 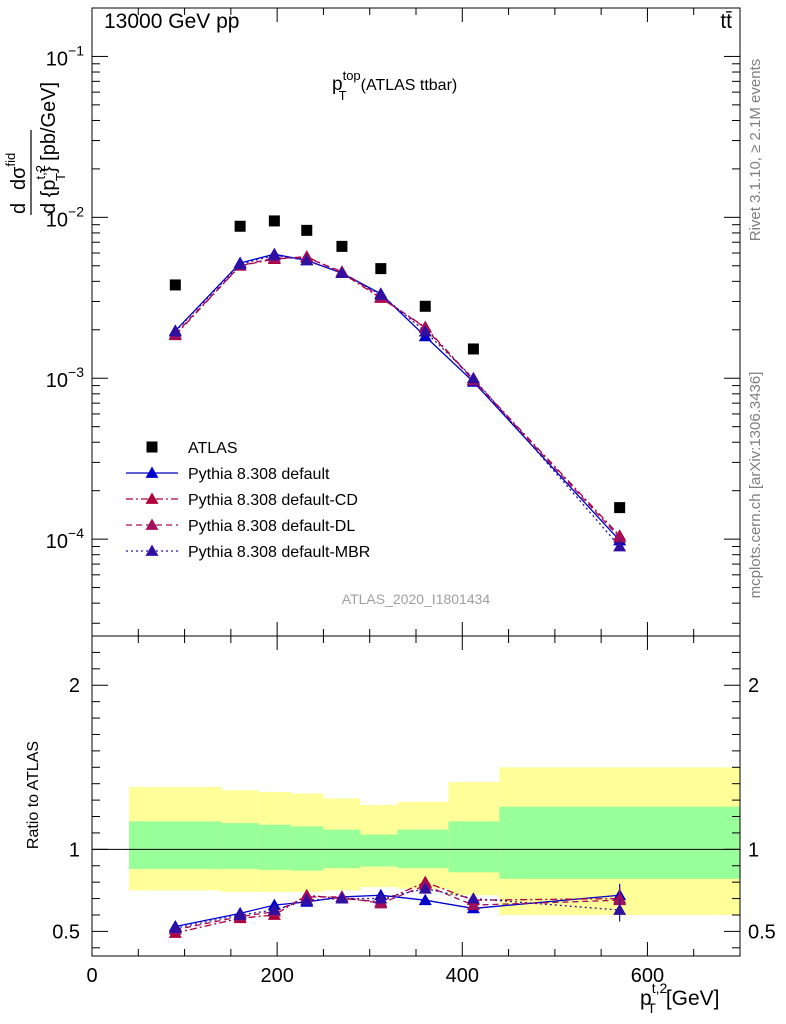 I want to click on main-title: ptop T(ATLAS ttbar), so click(x=394, y=85).